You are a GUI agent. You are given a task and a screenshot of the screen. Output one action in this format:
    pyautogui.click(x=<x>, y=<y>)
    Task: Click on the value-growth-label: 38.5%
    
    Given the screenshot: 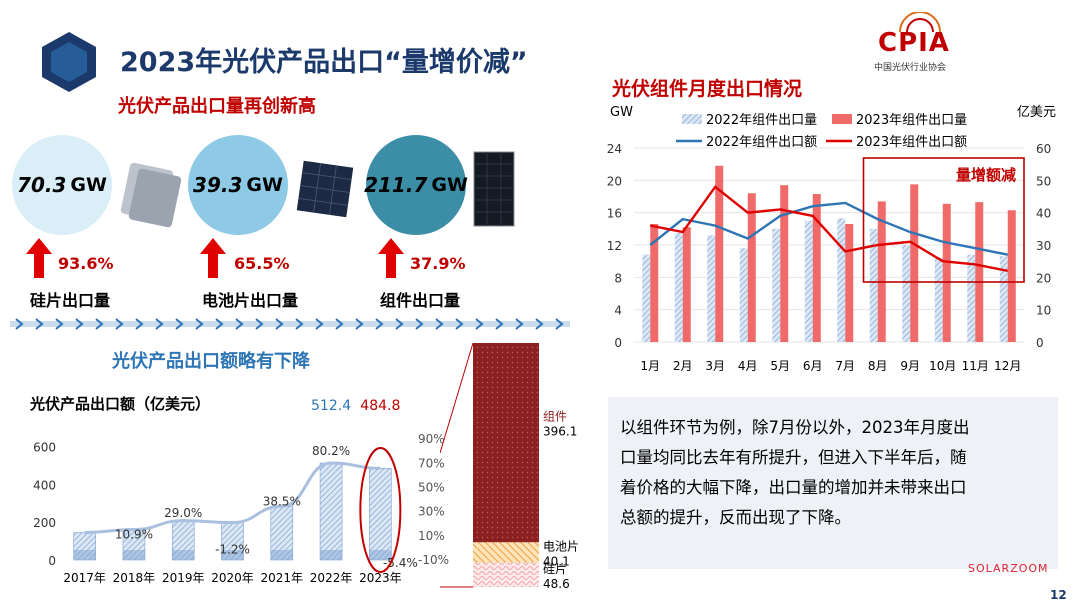 What is the action you would take?
    pyautogui.click(x=282, y=501)
    